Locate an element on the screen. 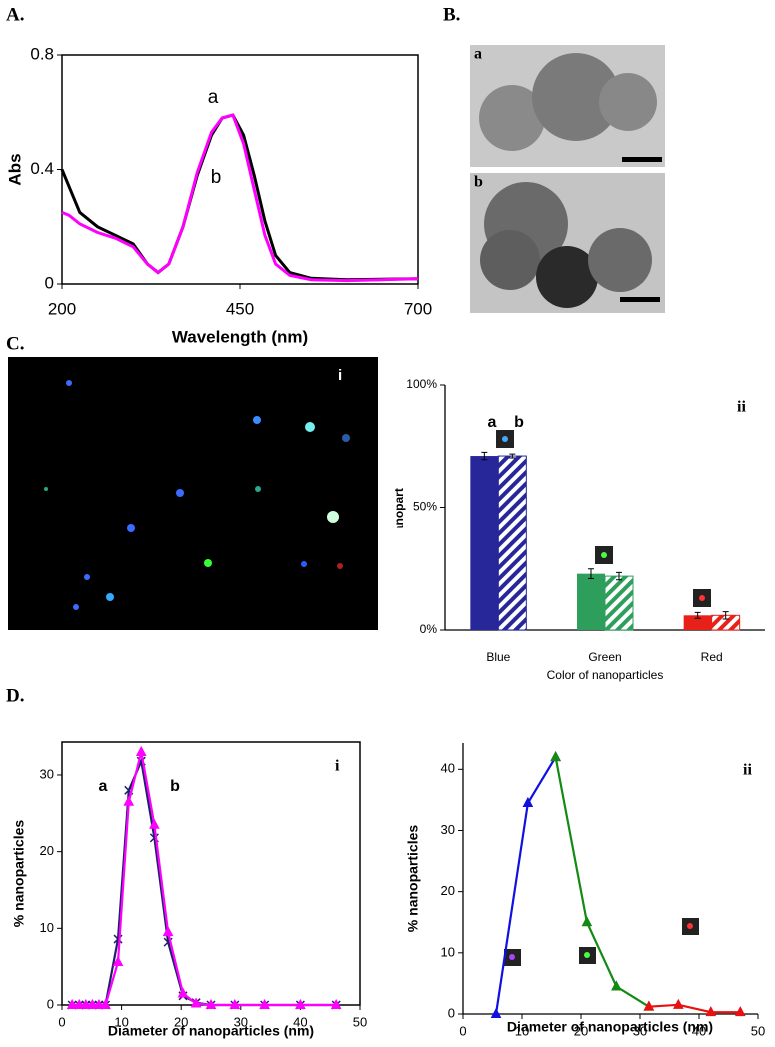  y-tick-label: 40 is located at coordinates (448, 768).